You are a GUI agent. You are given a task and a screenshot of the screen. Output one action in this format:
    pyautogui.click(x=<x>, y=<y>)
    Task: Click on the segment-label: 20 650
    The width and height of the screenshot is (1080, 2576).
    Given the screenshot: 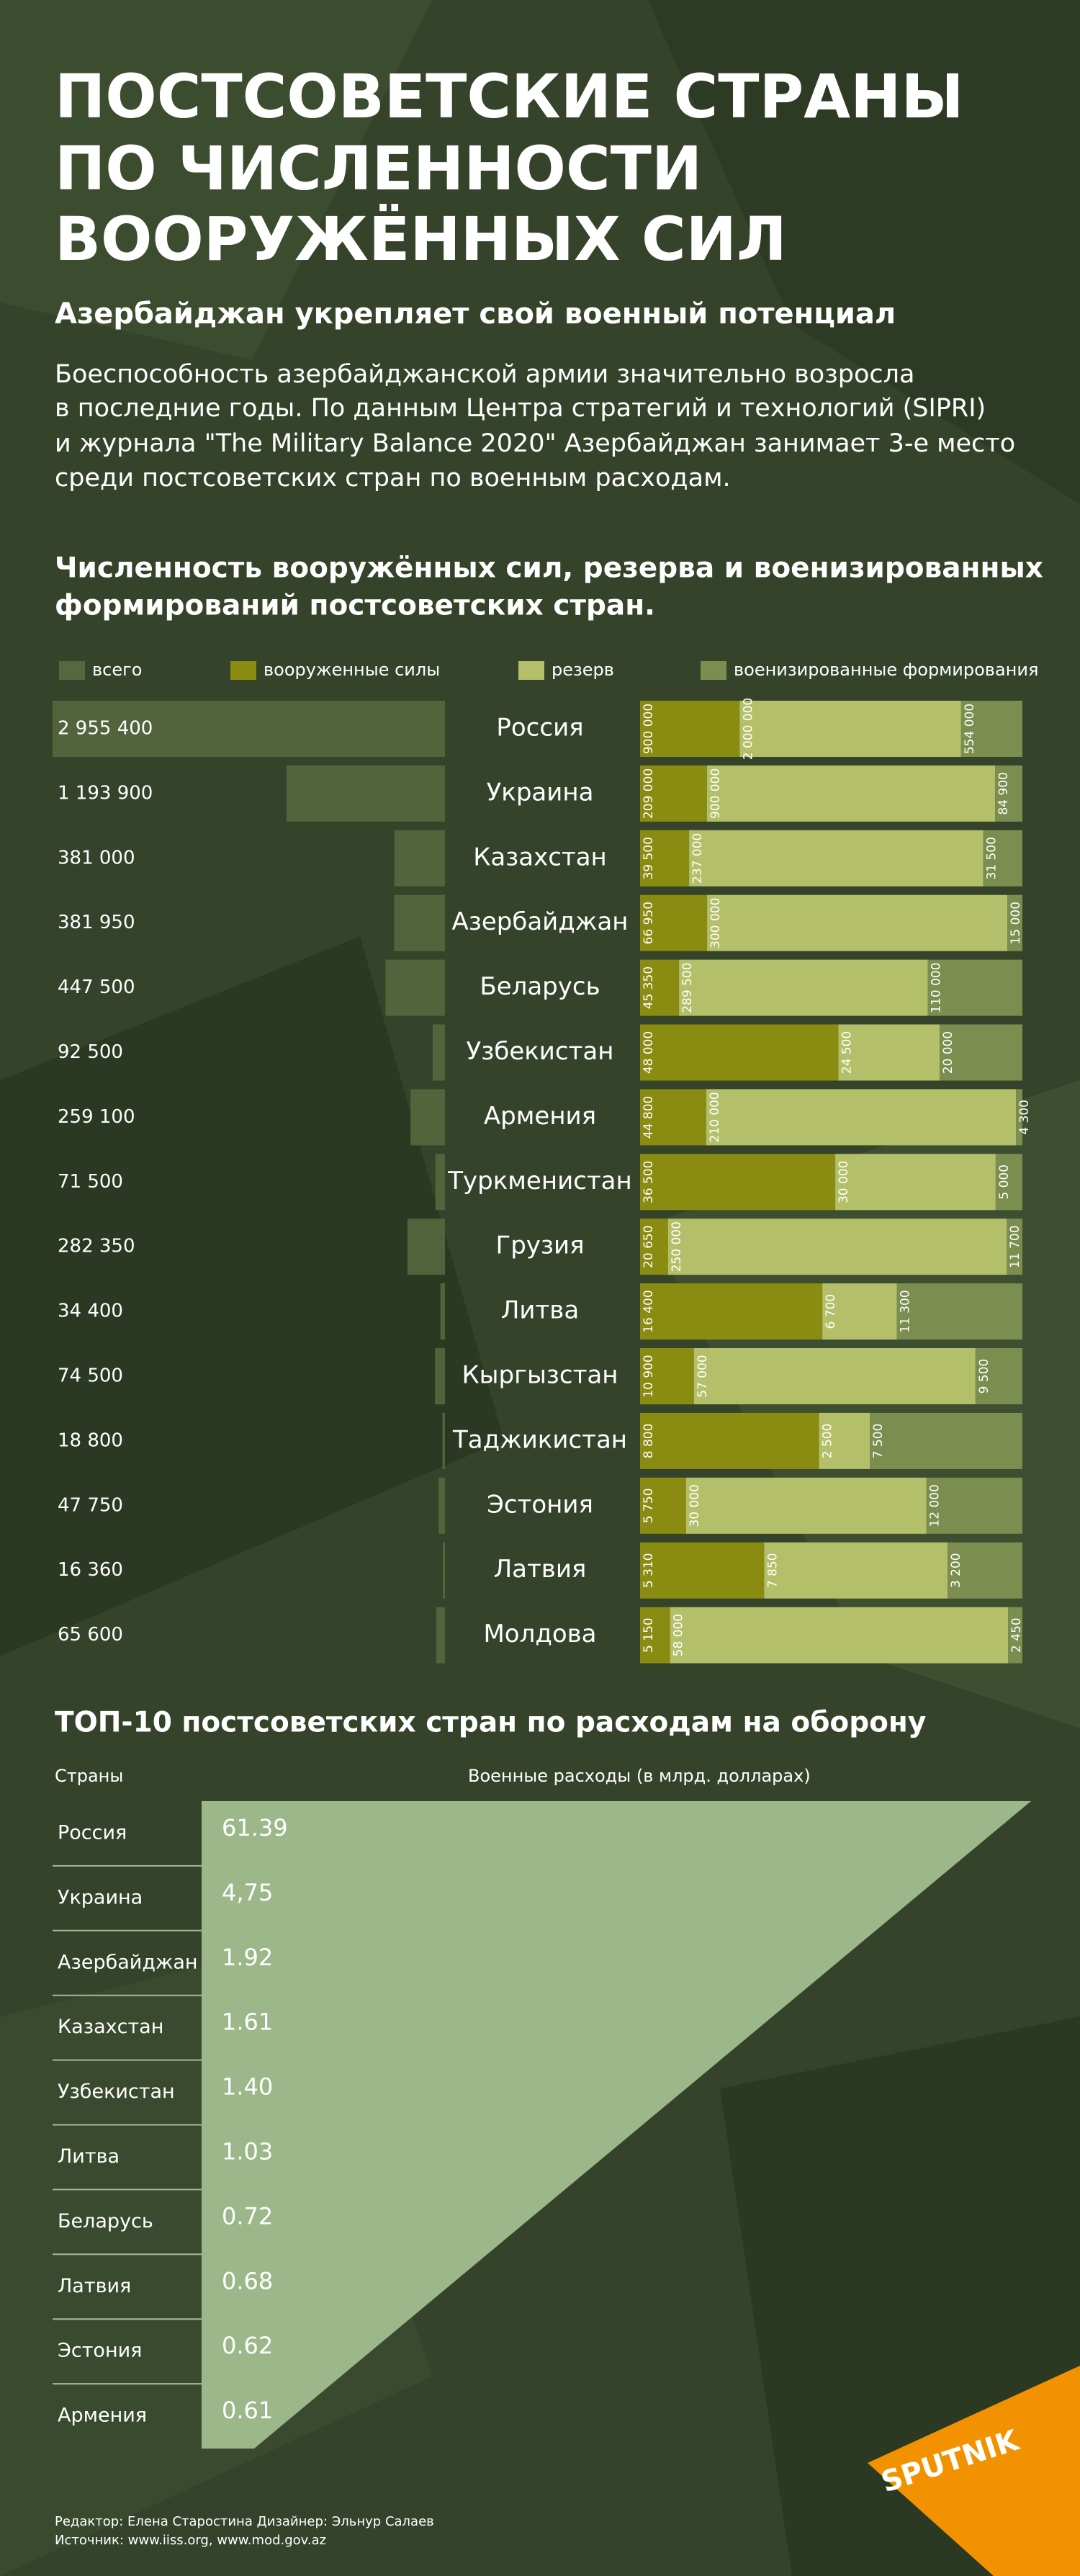 What is the action you would take?
    pyautogui.click(x=649, y=1246)
    